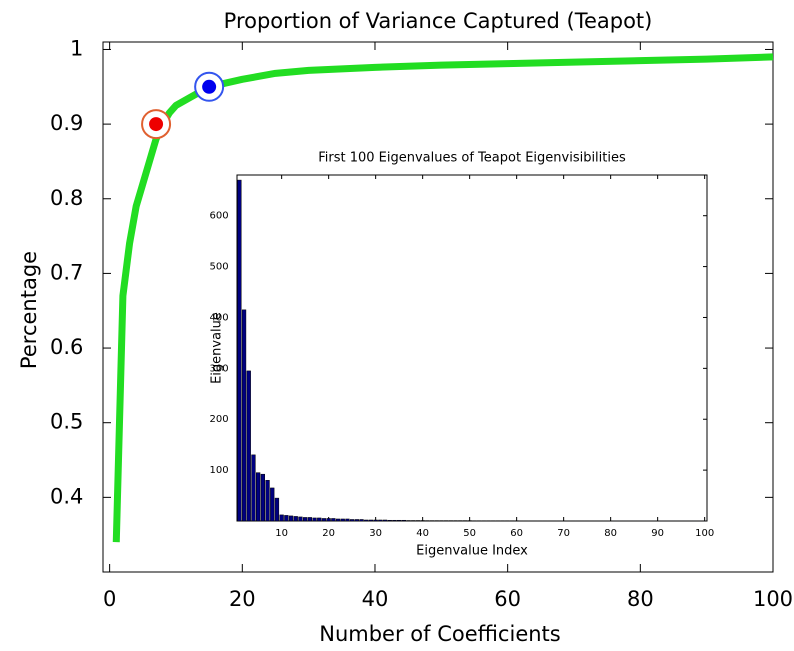 Image resolution: width=794 pixels, height=651 pixels. Describe the element at coordinates (563, 533) in the screenshot. I see `x-tick-label: 70` at that location.